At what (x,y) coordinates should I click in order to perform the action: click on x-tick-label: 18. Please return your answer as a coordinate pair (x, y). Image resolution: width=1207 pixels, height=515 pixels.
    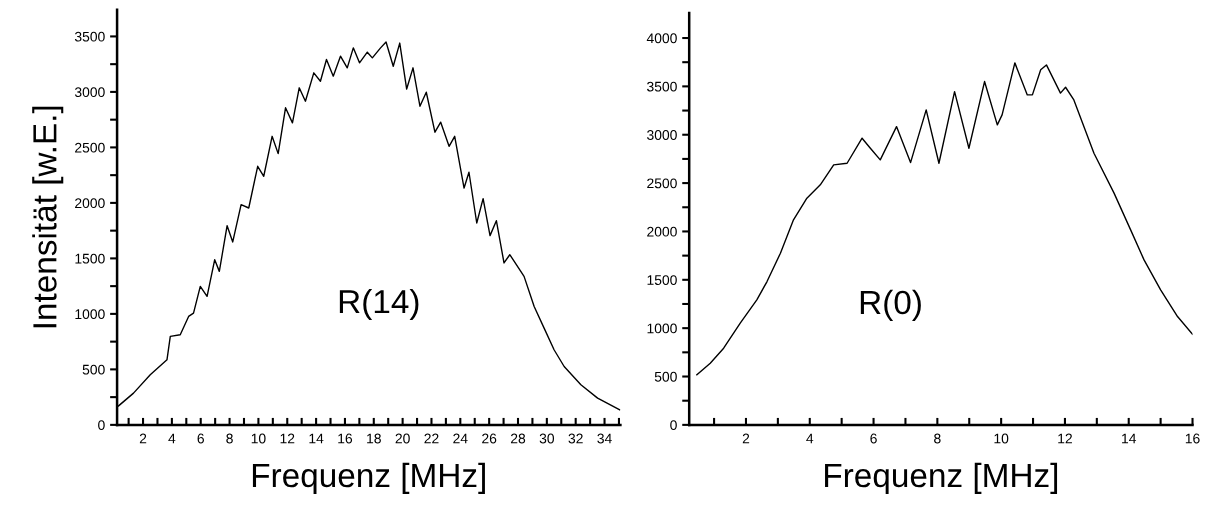
    Looking at the image, I should click on (374, 438).